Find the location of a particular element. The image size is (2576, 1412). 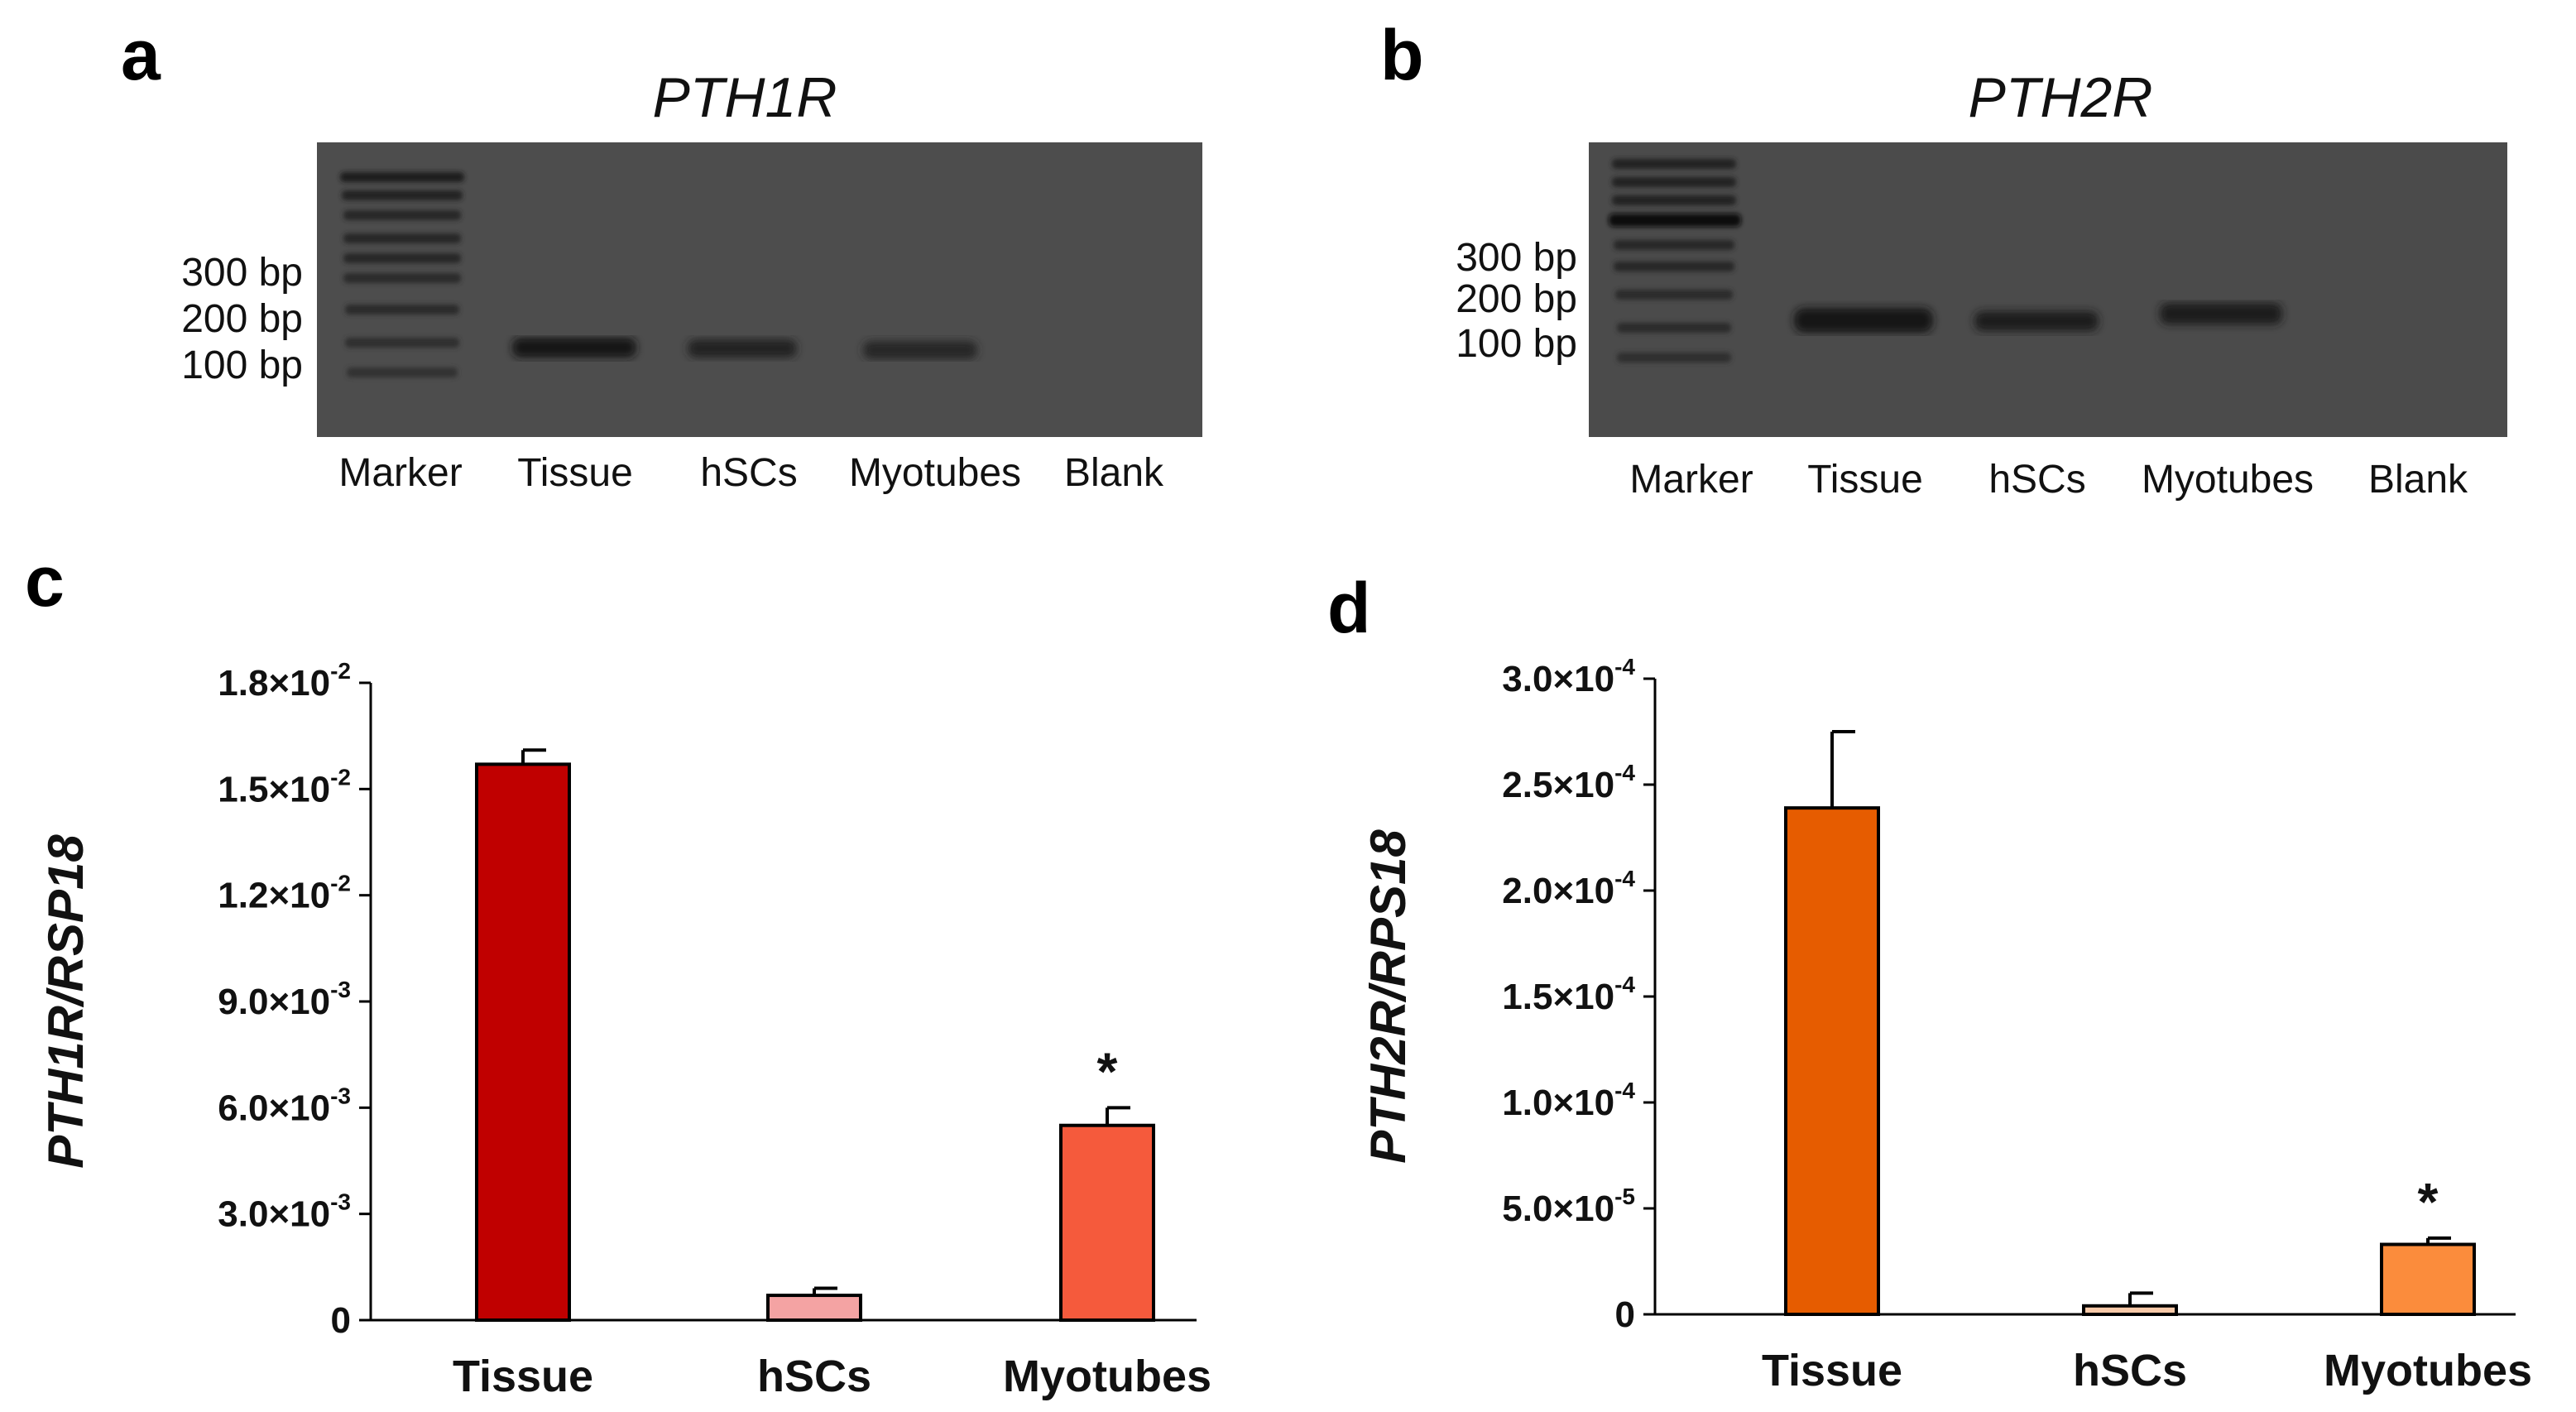

chart-c-ytick-label: 3.0×10⁻³ is located at coordinates (285, 1212).